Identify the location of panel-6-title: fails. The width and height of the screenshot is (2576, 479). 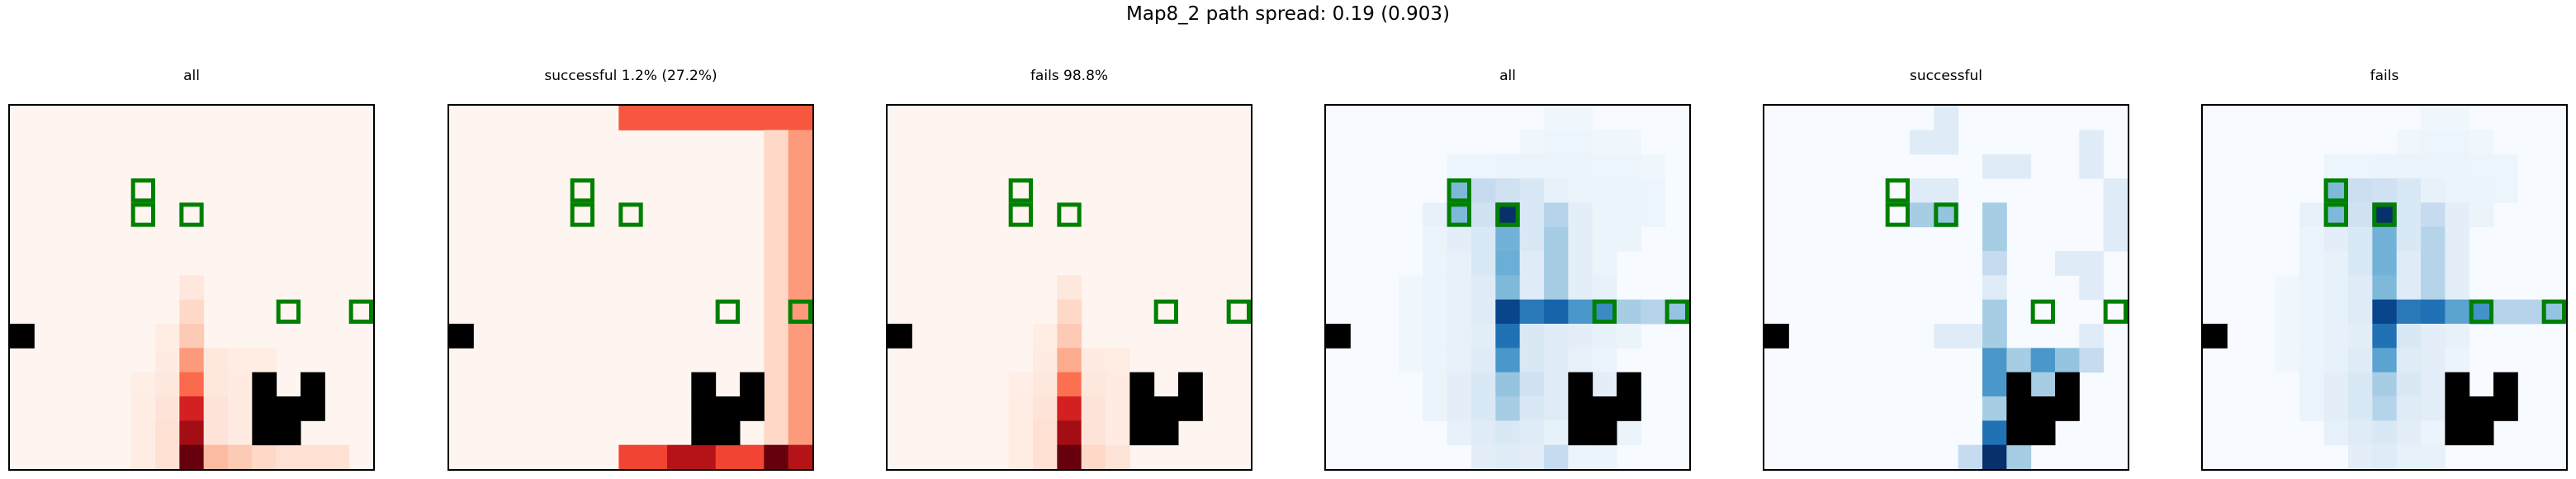
(2384, 76).